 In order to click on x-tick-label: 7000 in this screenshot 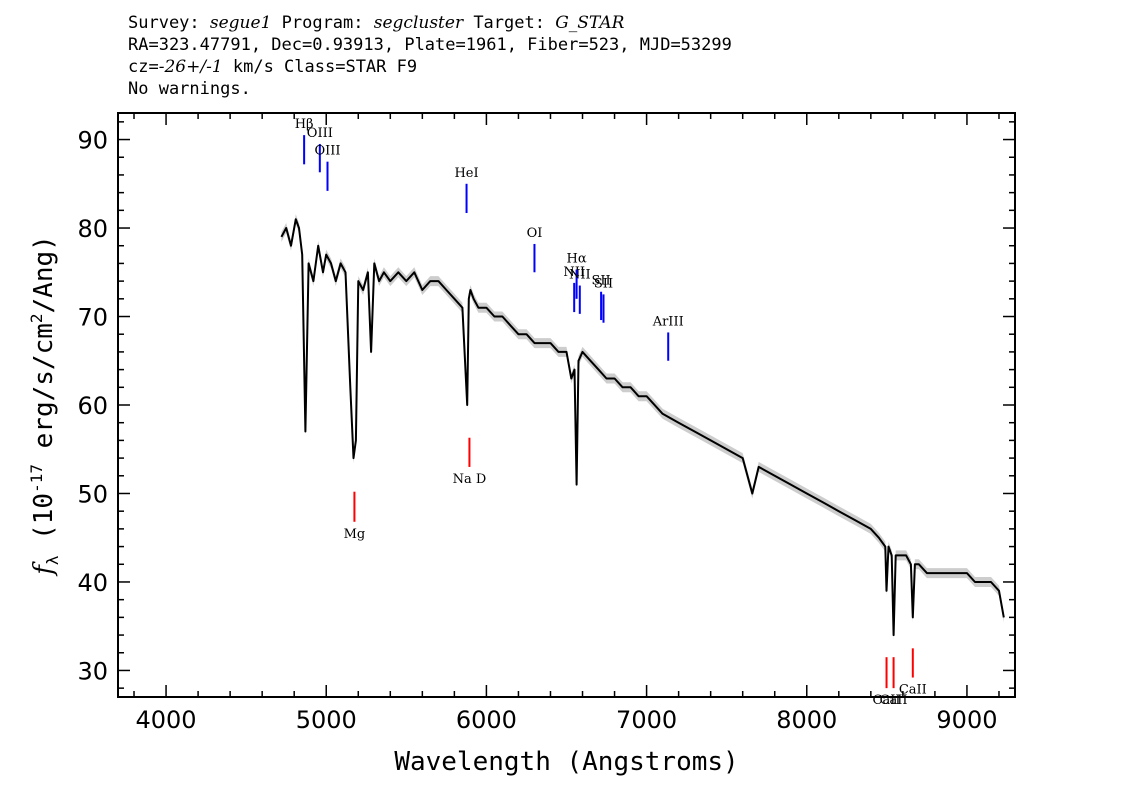, I will do `click(646, 720)`.